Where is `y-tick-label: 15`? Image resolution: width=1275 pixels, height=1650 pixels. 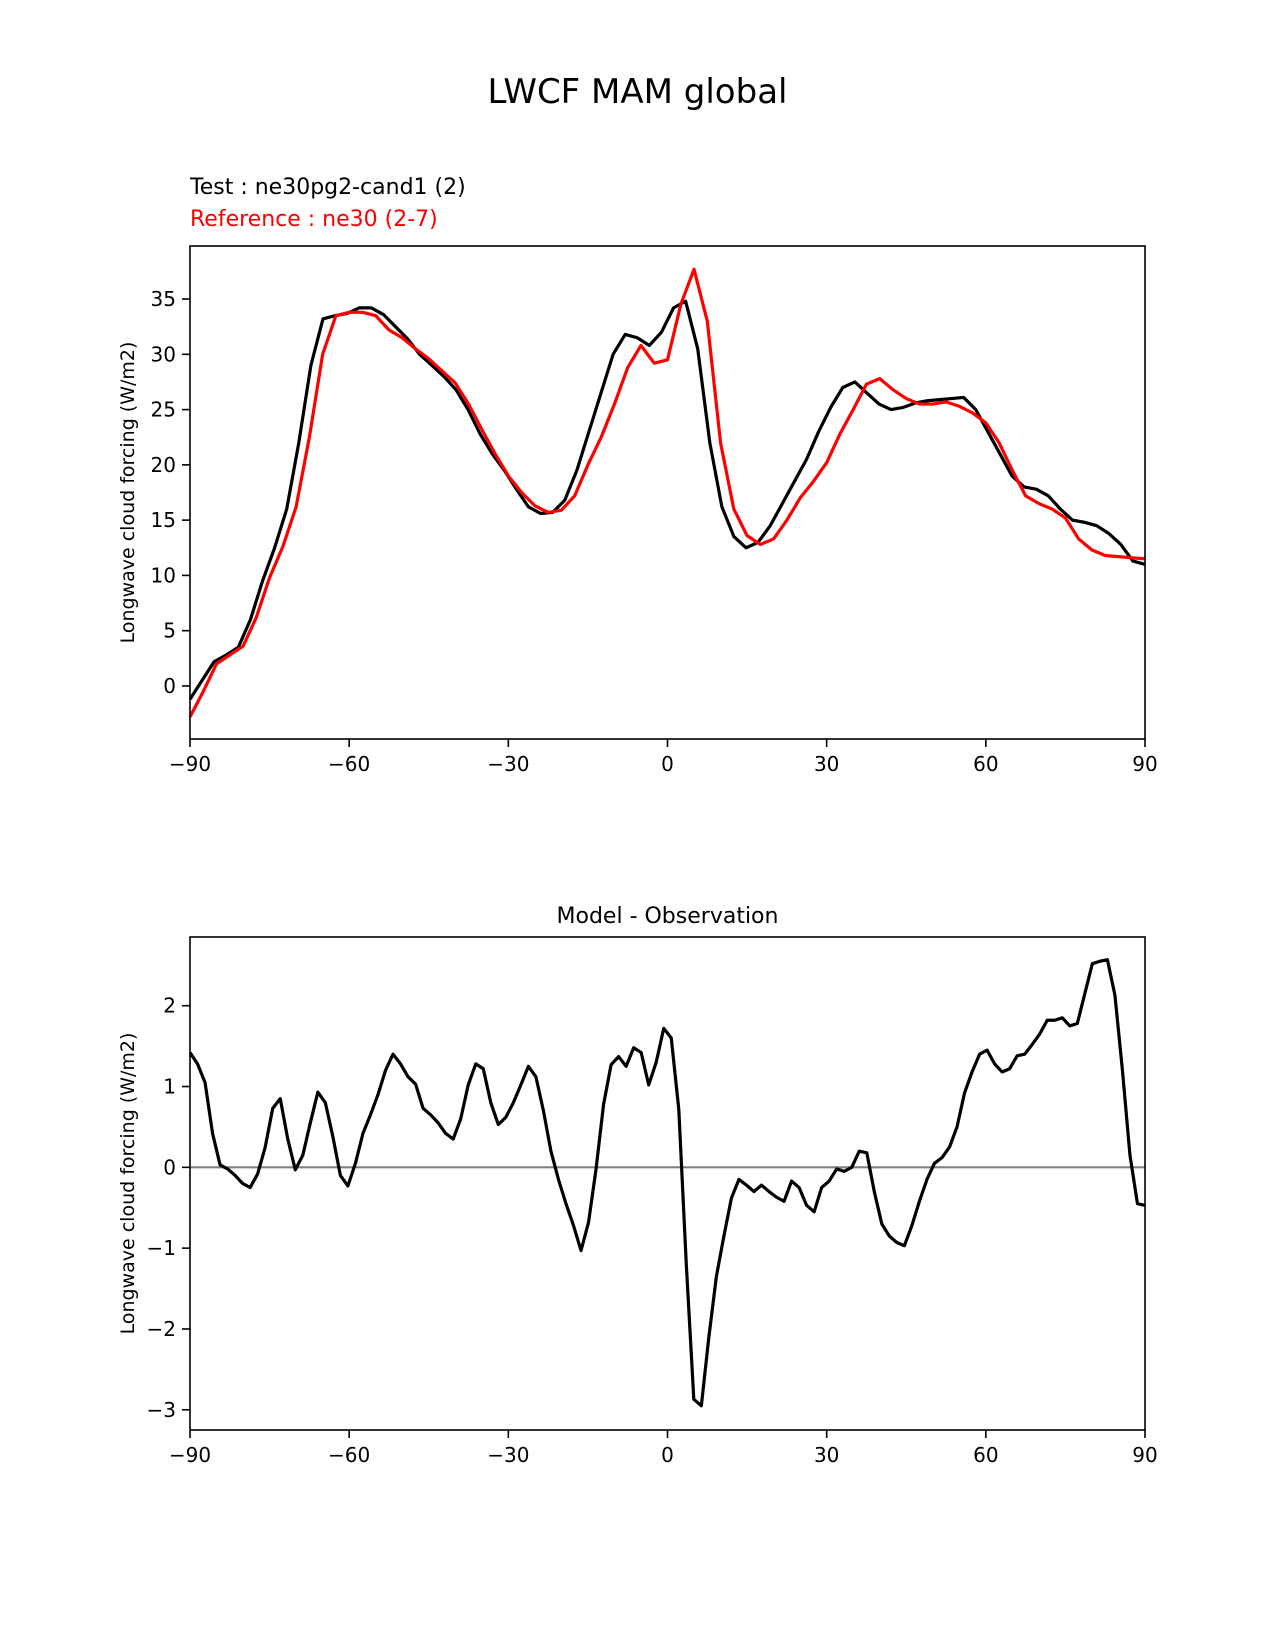 y-tick-label: 15 is located at coordinates (163, 520).